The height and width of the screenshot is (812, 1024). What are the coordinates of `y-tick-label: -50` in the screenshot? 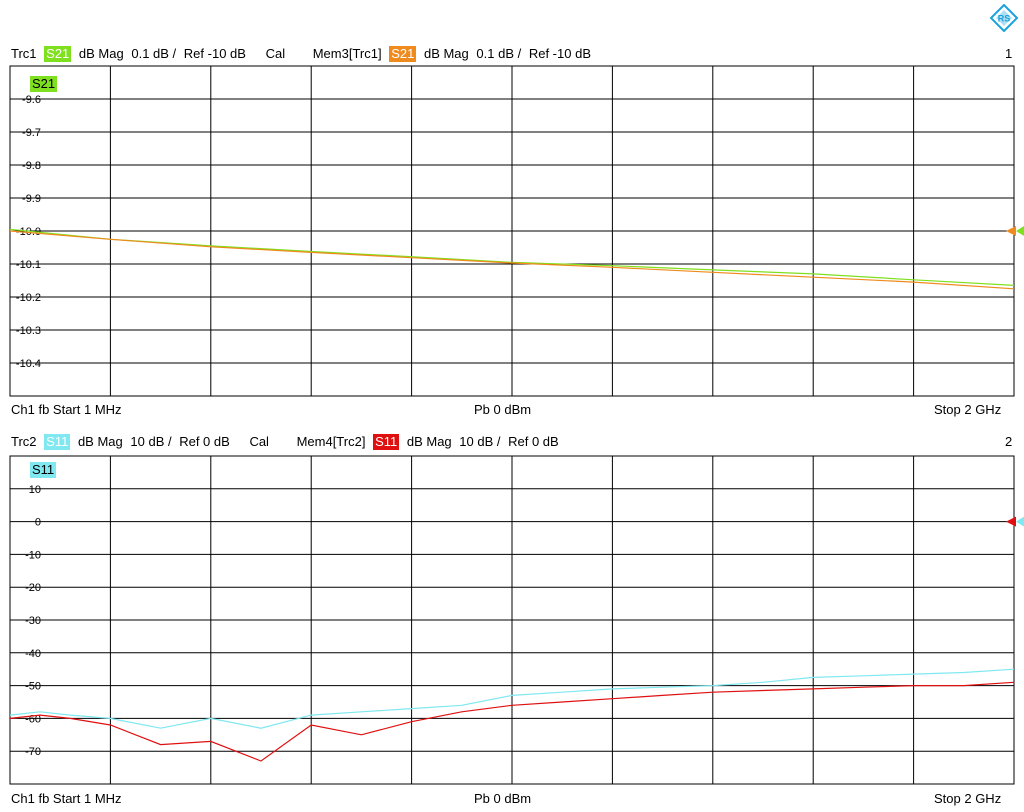 It's located at (33, 687).